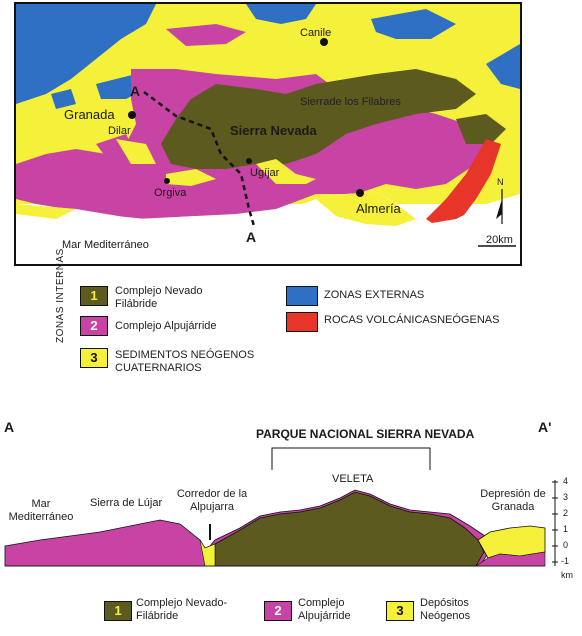 This screenshot has width=582, height=636. Describe the element at coordinates (353, 479) in the screenshot. I see `veleta-label: VELETA` at that location.